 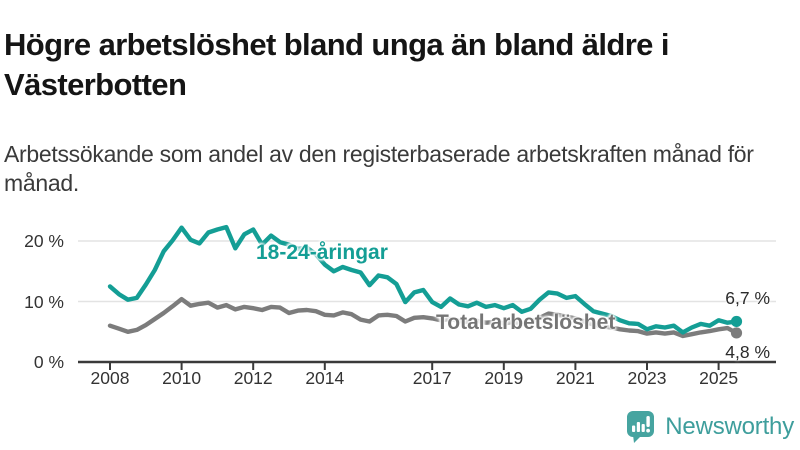 What do you see at coordinates (641, 427) in the screenshot?
I see `newsworthy-bar-chart-bubble-icon` at bounding box center [641, 427].